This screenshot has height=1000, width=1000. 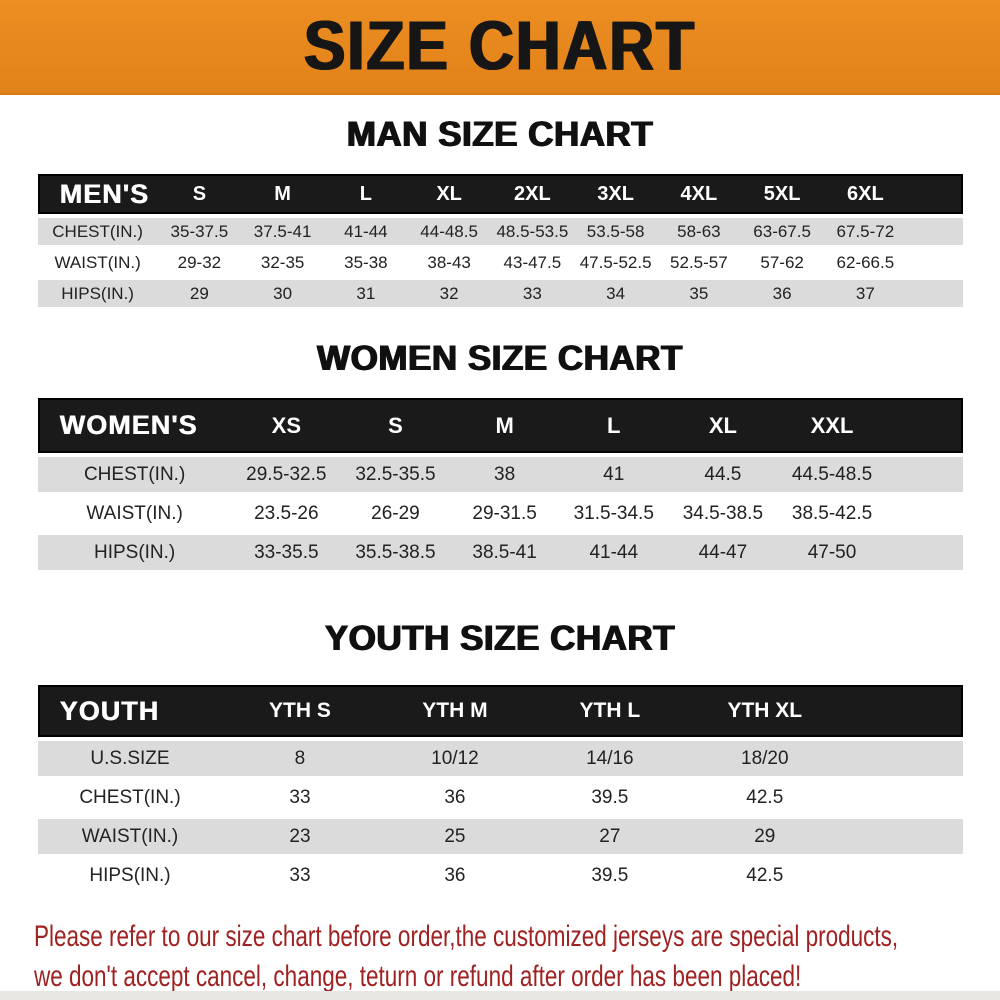 I want to click on size-header-row: MEN'S S M L XL 2XL 3XL 4XL 5XL 6XL, so click(x=500, y=194).